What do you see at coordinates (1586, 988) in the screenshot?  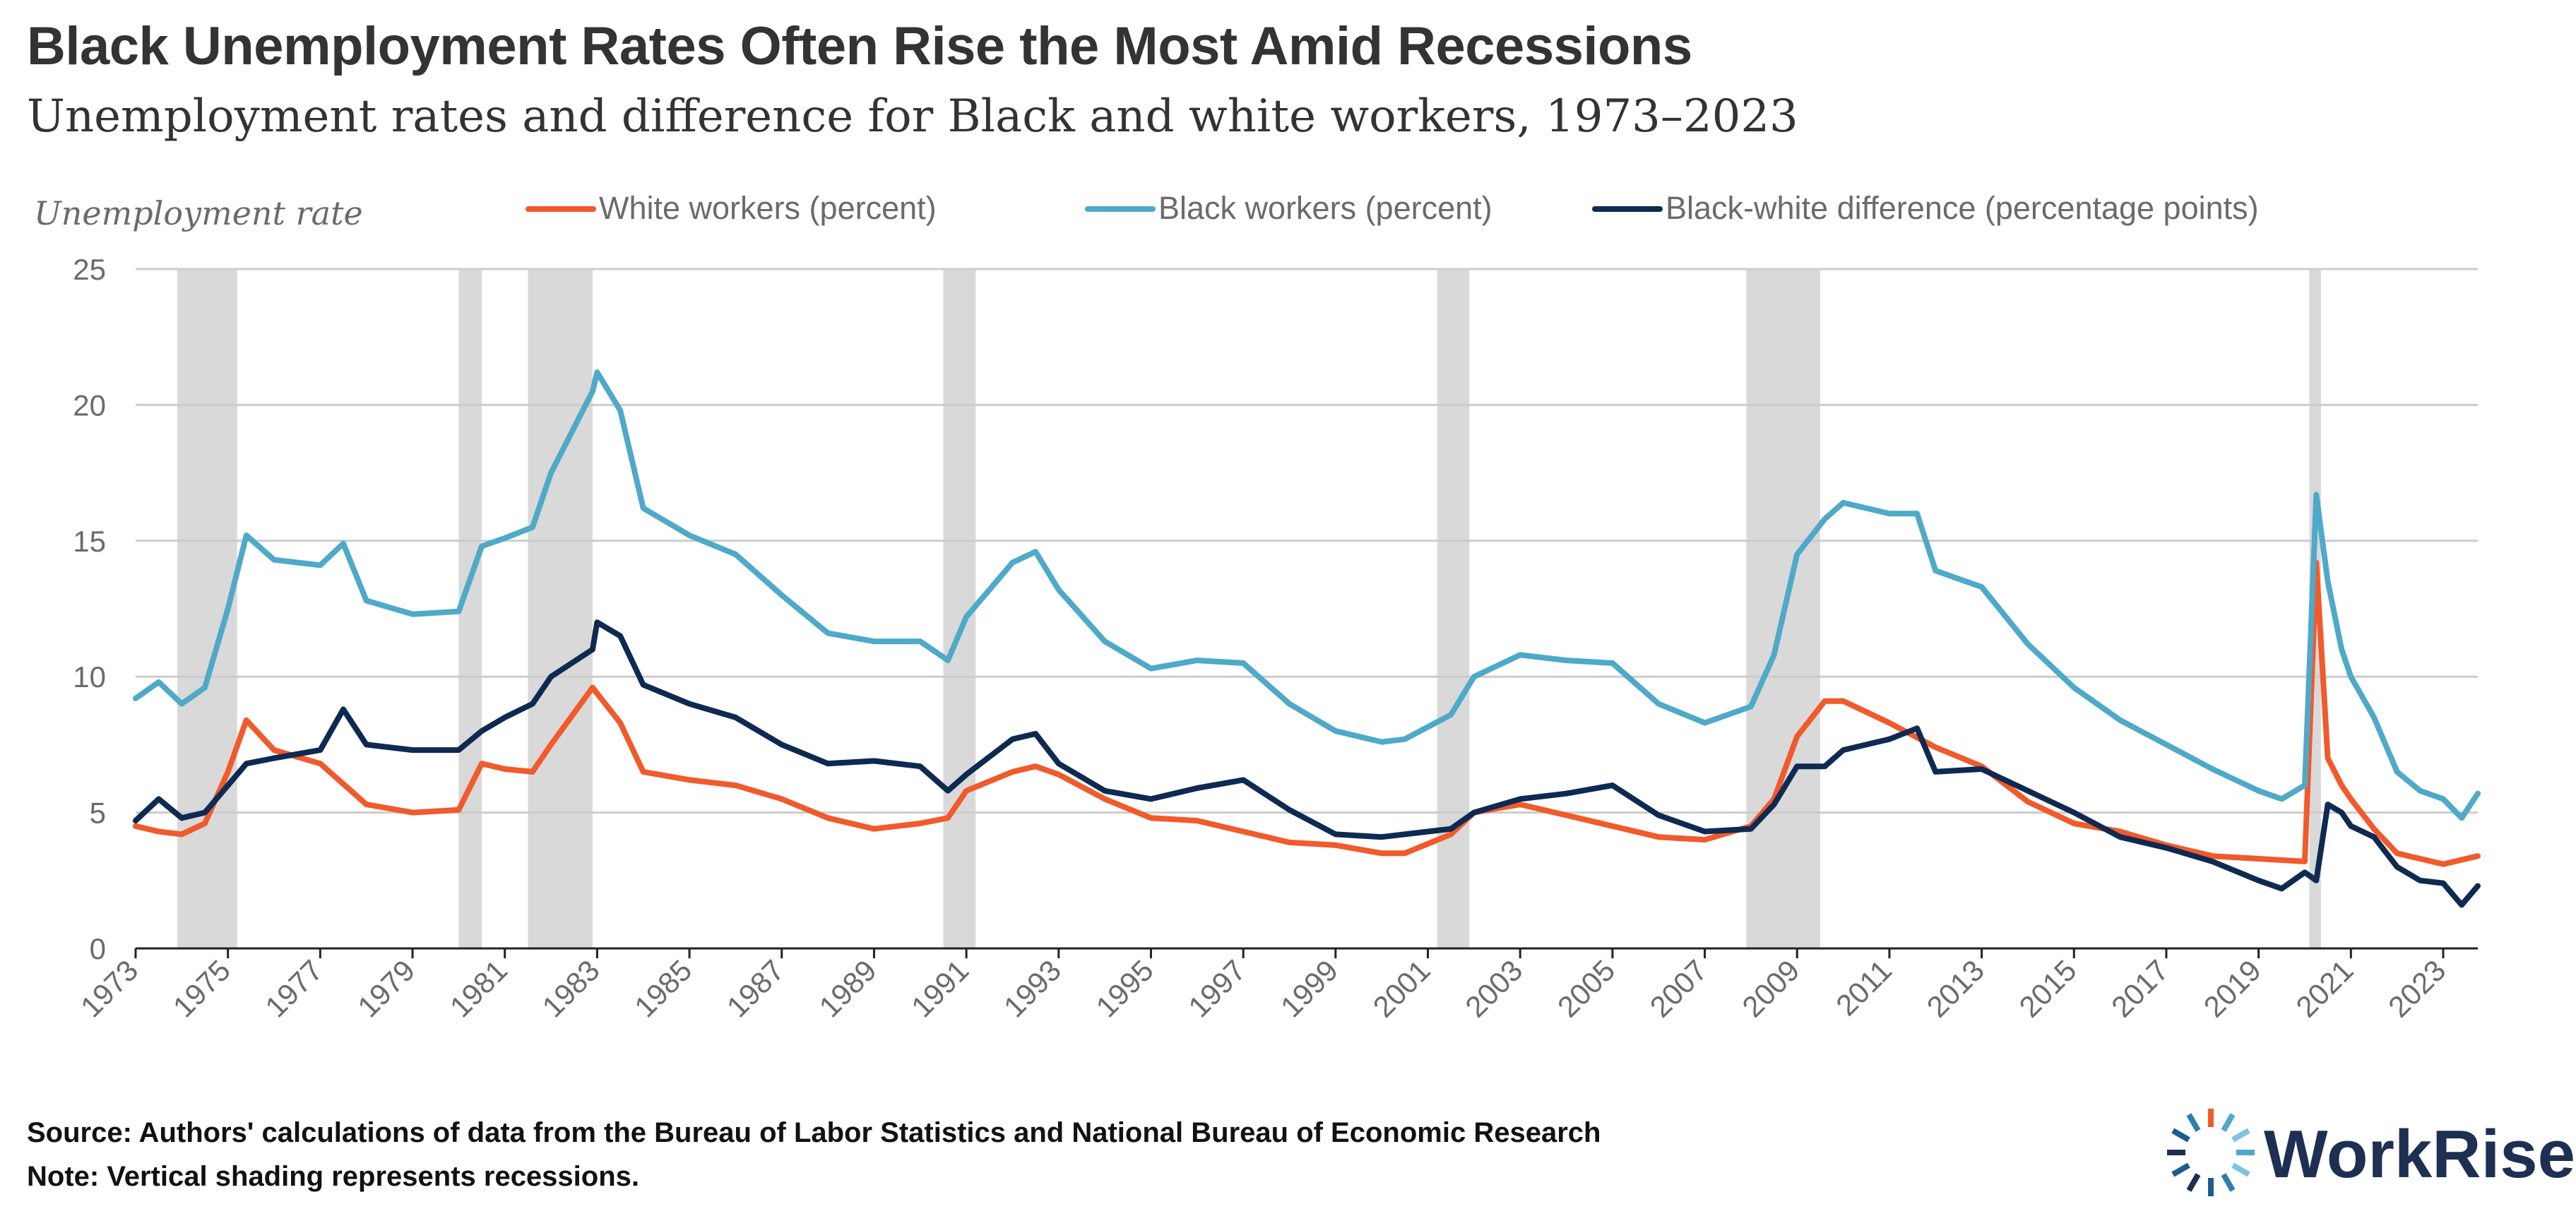 I see `x-tick-label-2005: 2005` at bounding box center [1586, 988].